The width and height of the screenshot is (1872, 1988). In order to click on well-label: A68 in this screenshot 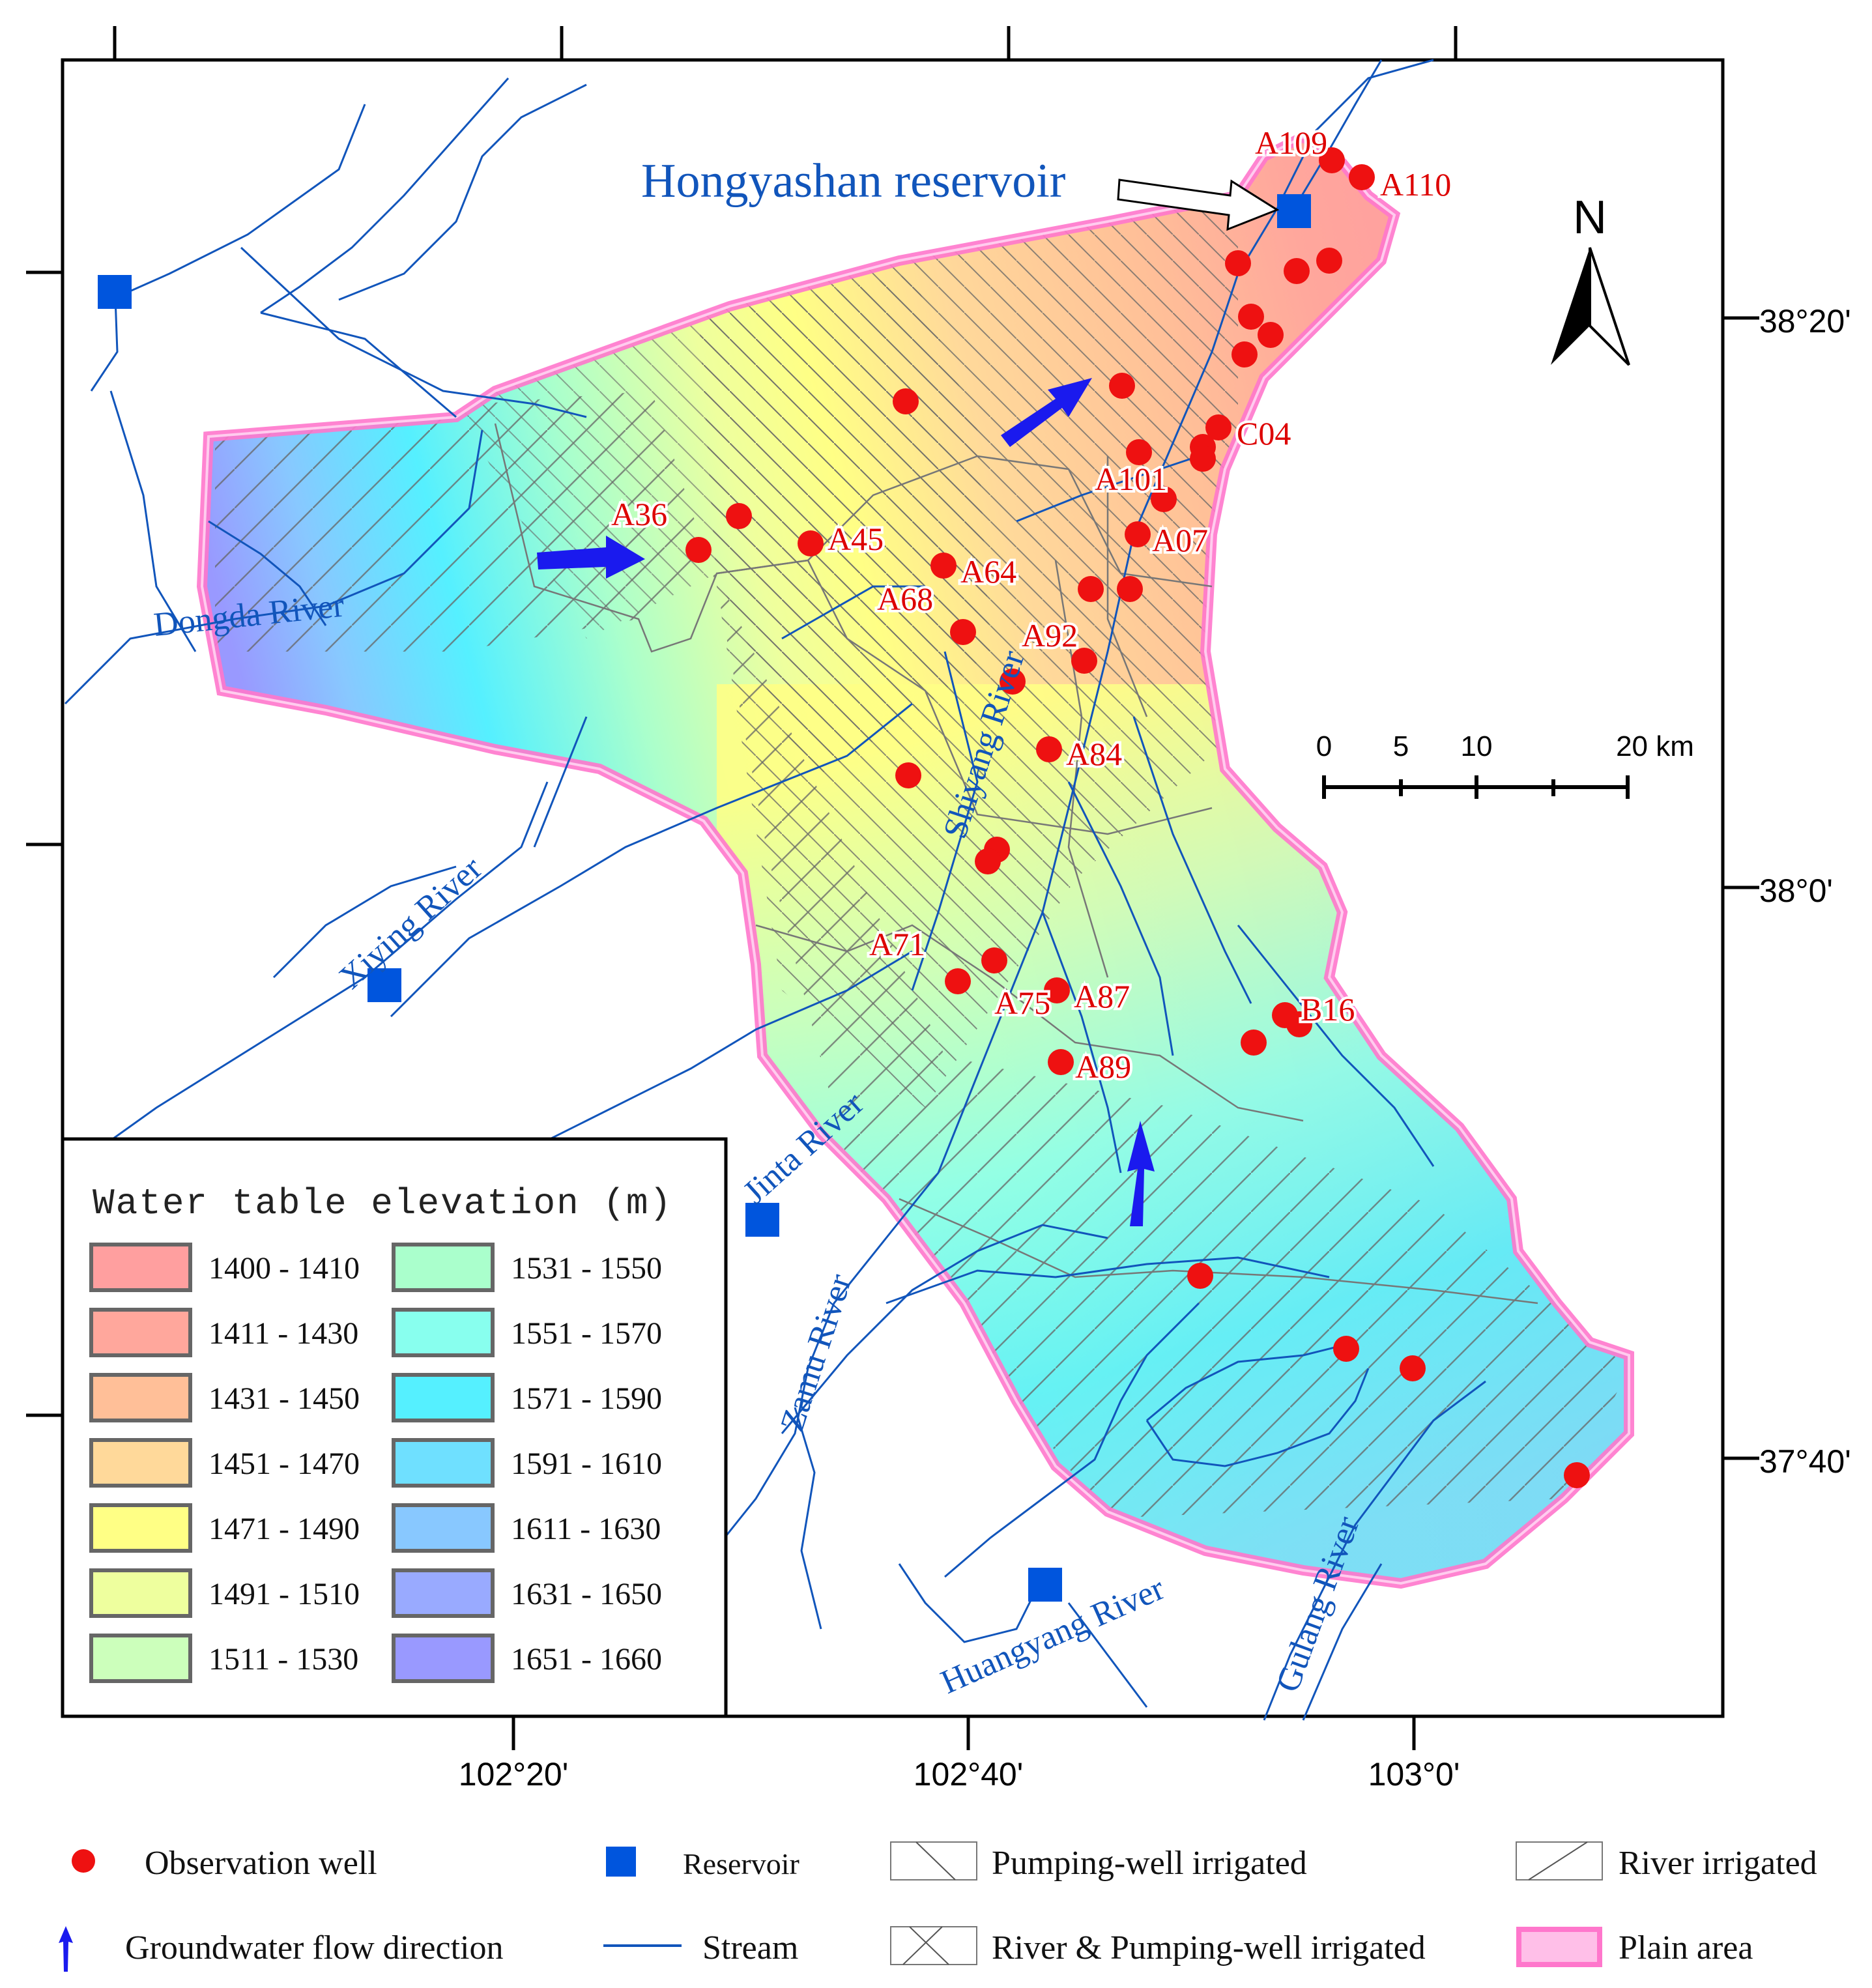, I will do `click(905, 599)`.